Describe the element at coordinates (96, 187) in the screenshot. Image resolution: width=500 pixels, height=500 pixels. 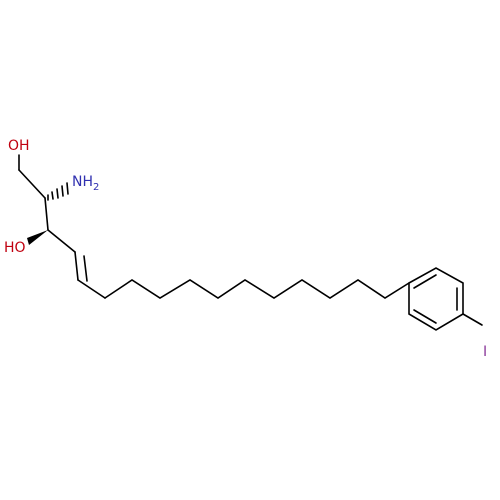
I see `amino-label-subscript: 2` at that location.